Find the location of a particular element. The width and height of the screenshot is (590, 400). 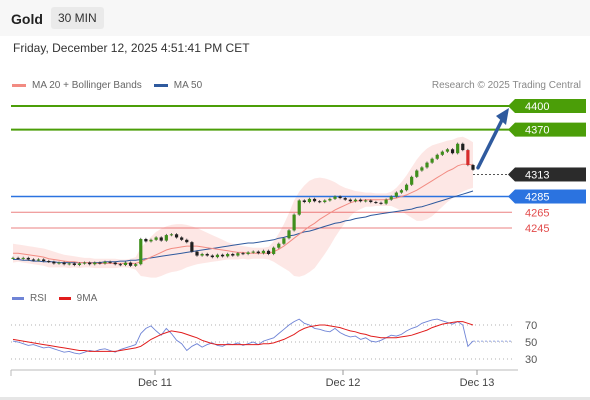

symbol-title: Gold is located at coordinates (27, 19).